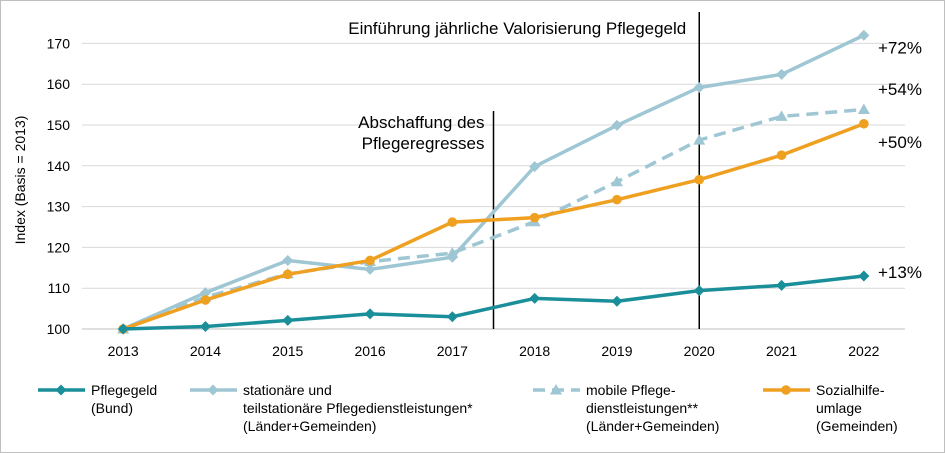 The height and width of the screenshot is (453, 945). What do you see at coordinates (287, 351) in the screenshot?
I see `x-tick-label: 2015` at bounding box center [287, 351].